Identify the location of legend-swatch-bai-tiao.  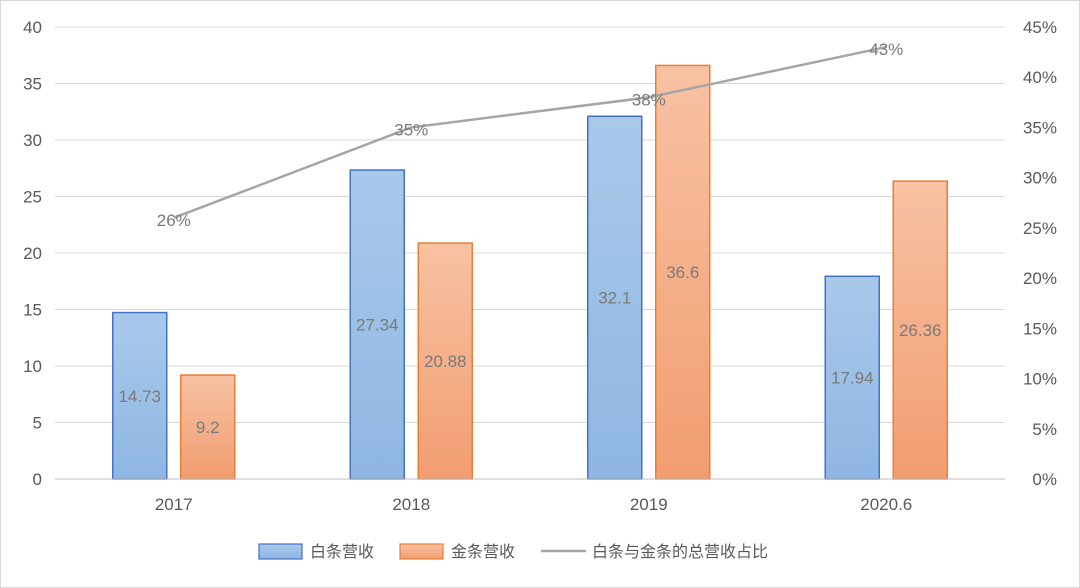
(280, 551).